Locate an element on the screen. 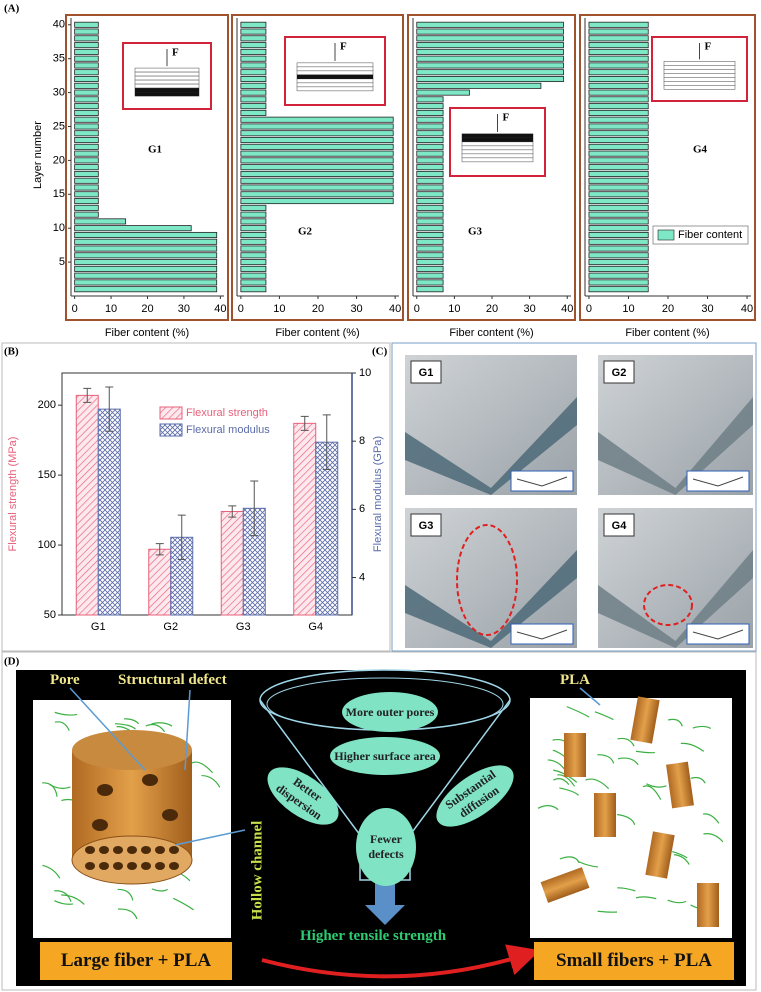 This screenshot has height=992, width=761. defect-circle is located at coordinates (487, 580).